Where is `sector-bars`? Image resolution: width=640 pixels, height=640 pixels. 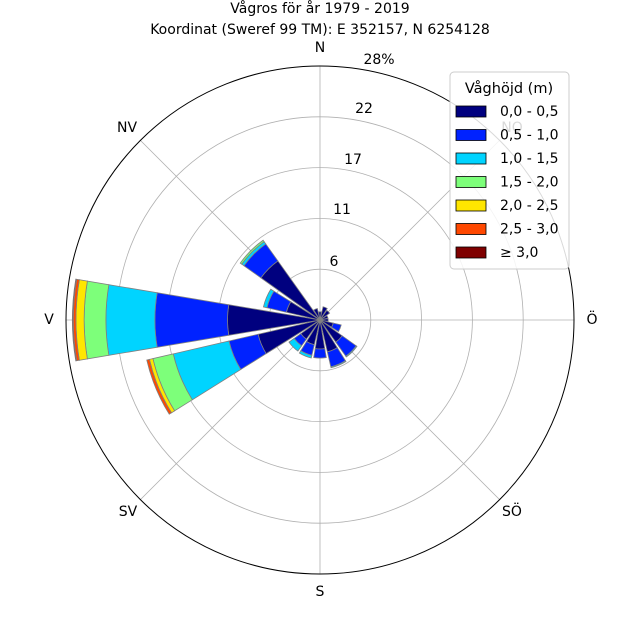 sector-bars is located at coordinates (215, 327).